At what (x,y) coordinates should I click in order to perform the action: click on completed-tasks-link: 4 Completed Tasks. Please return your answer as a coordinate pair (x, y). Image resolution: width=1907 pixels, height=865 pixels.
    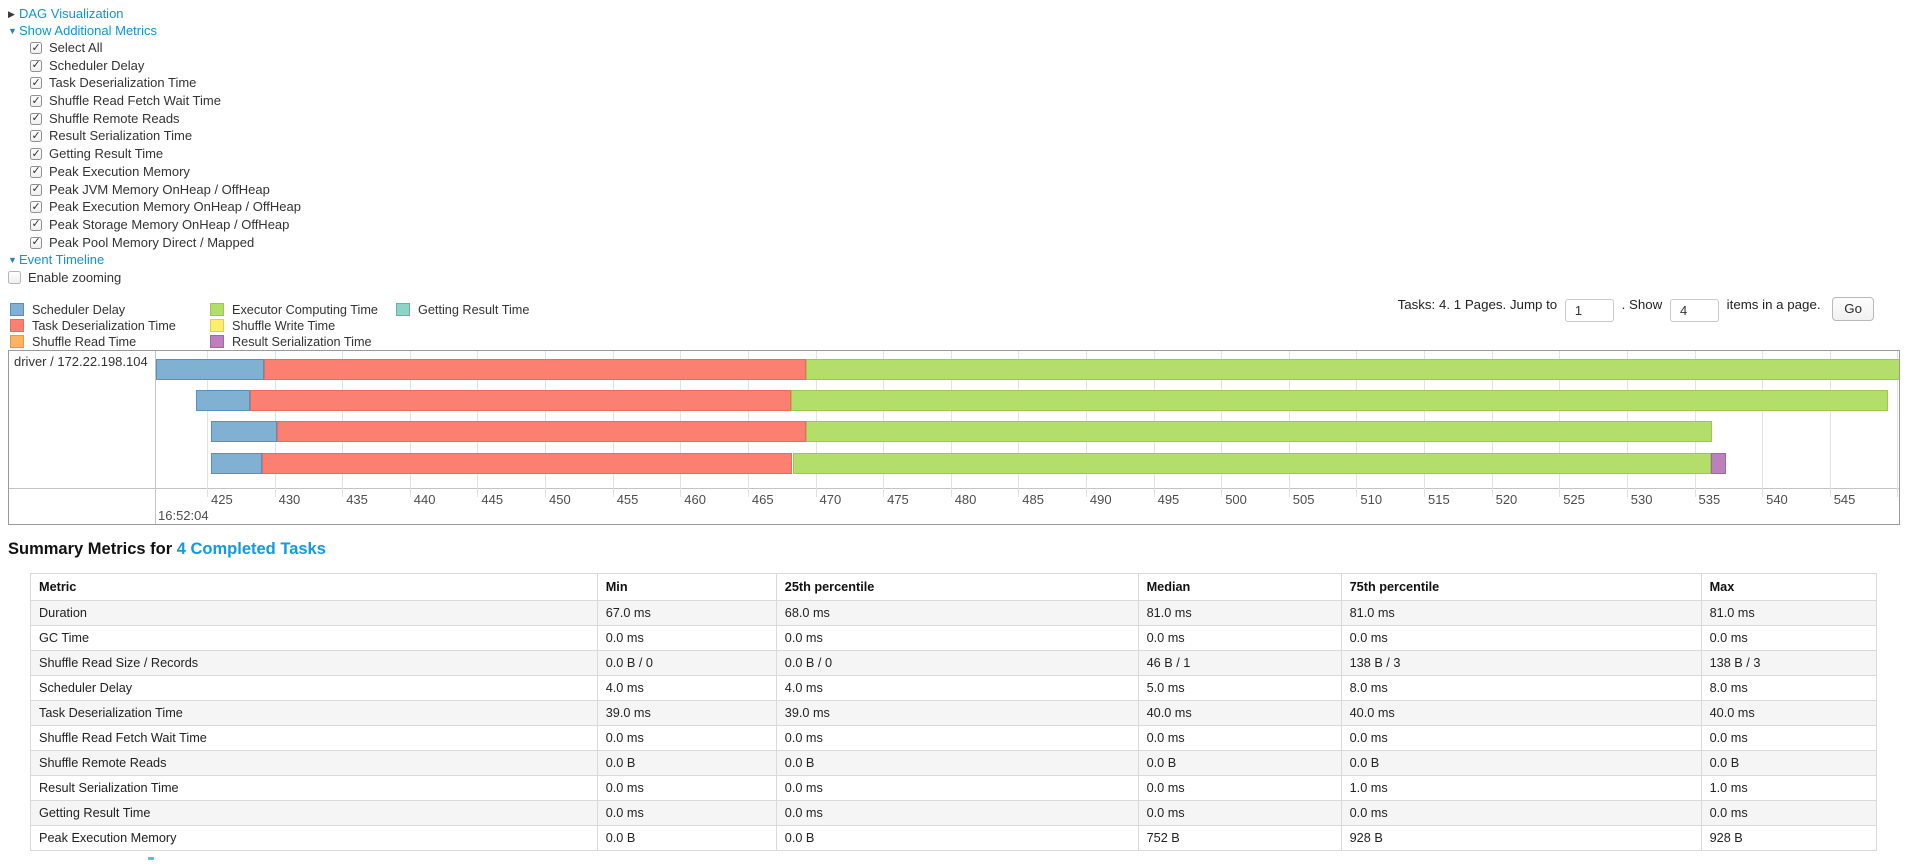
    Looking at the image, I should click on (251, 549).